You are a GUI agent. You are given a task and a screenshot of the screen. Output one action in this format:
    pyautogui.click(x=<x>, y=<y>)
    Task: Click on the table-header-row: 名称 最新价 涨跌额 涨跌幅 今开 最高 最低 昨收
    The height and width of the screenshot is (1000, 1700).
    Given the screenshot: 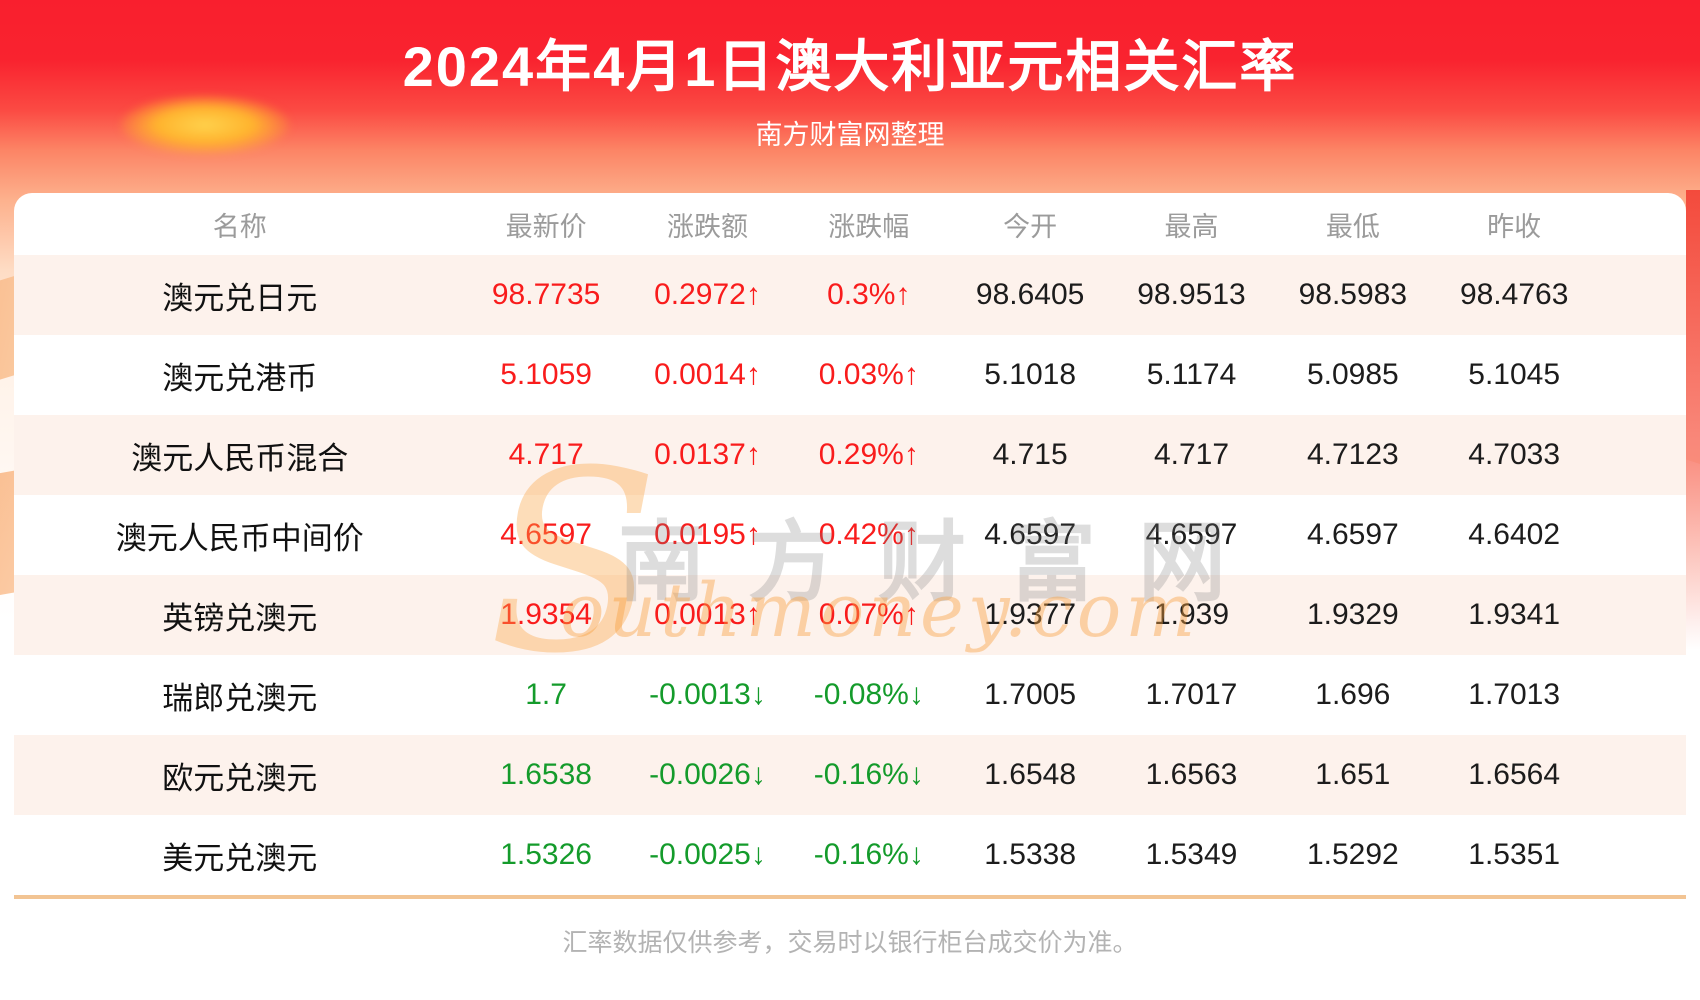 What is the action you would take?
    pyautogui.click(x=850, y=224)
    